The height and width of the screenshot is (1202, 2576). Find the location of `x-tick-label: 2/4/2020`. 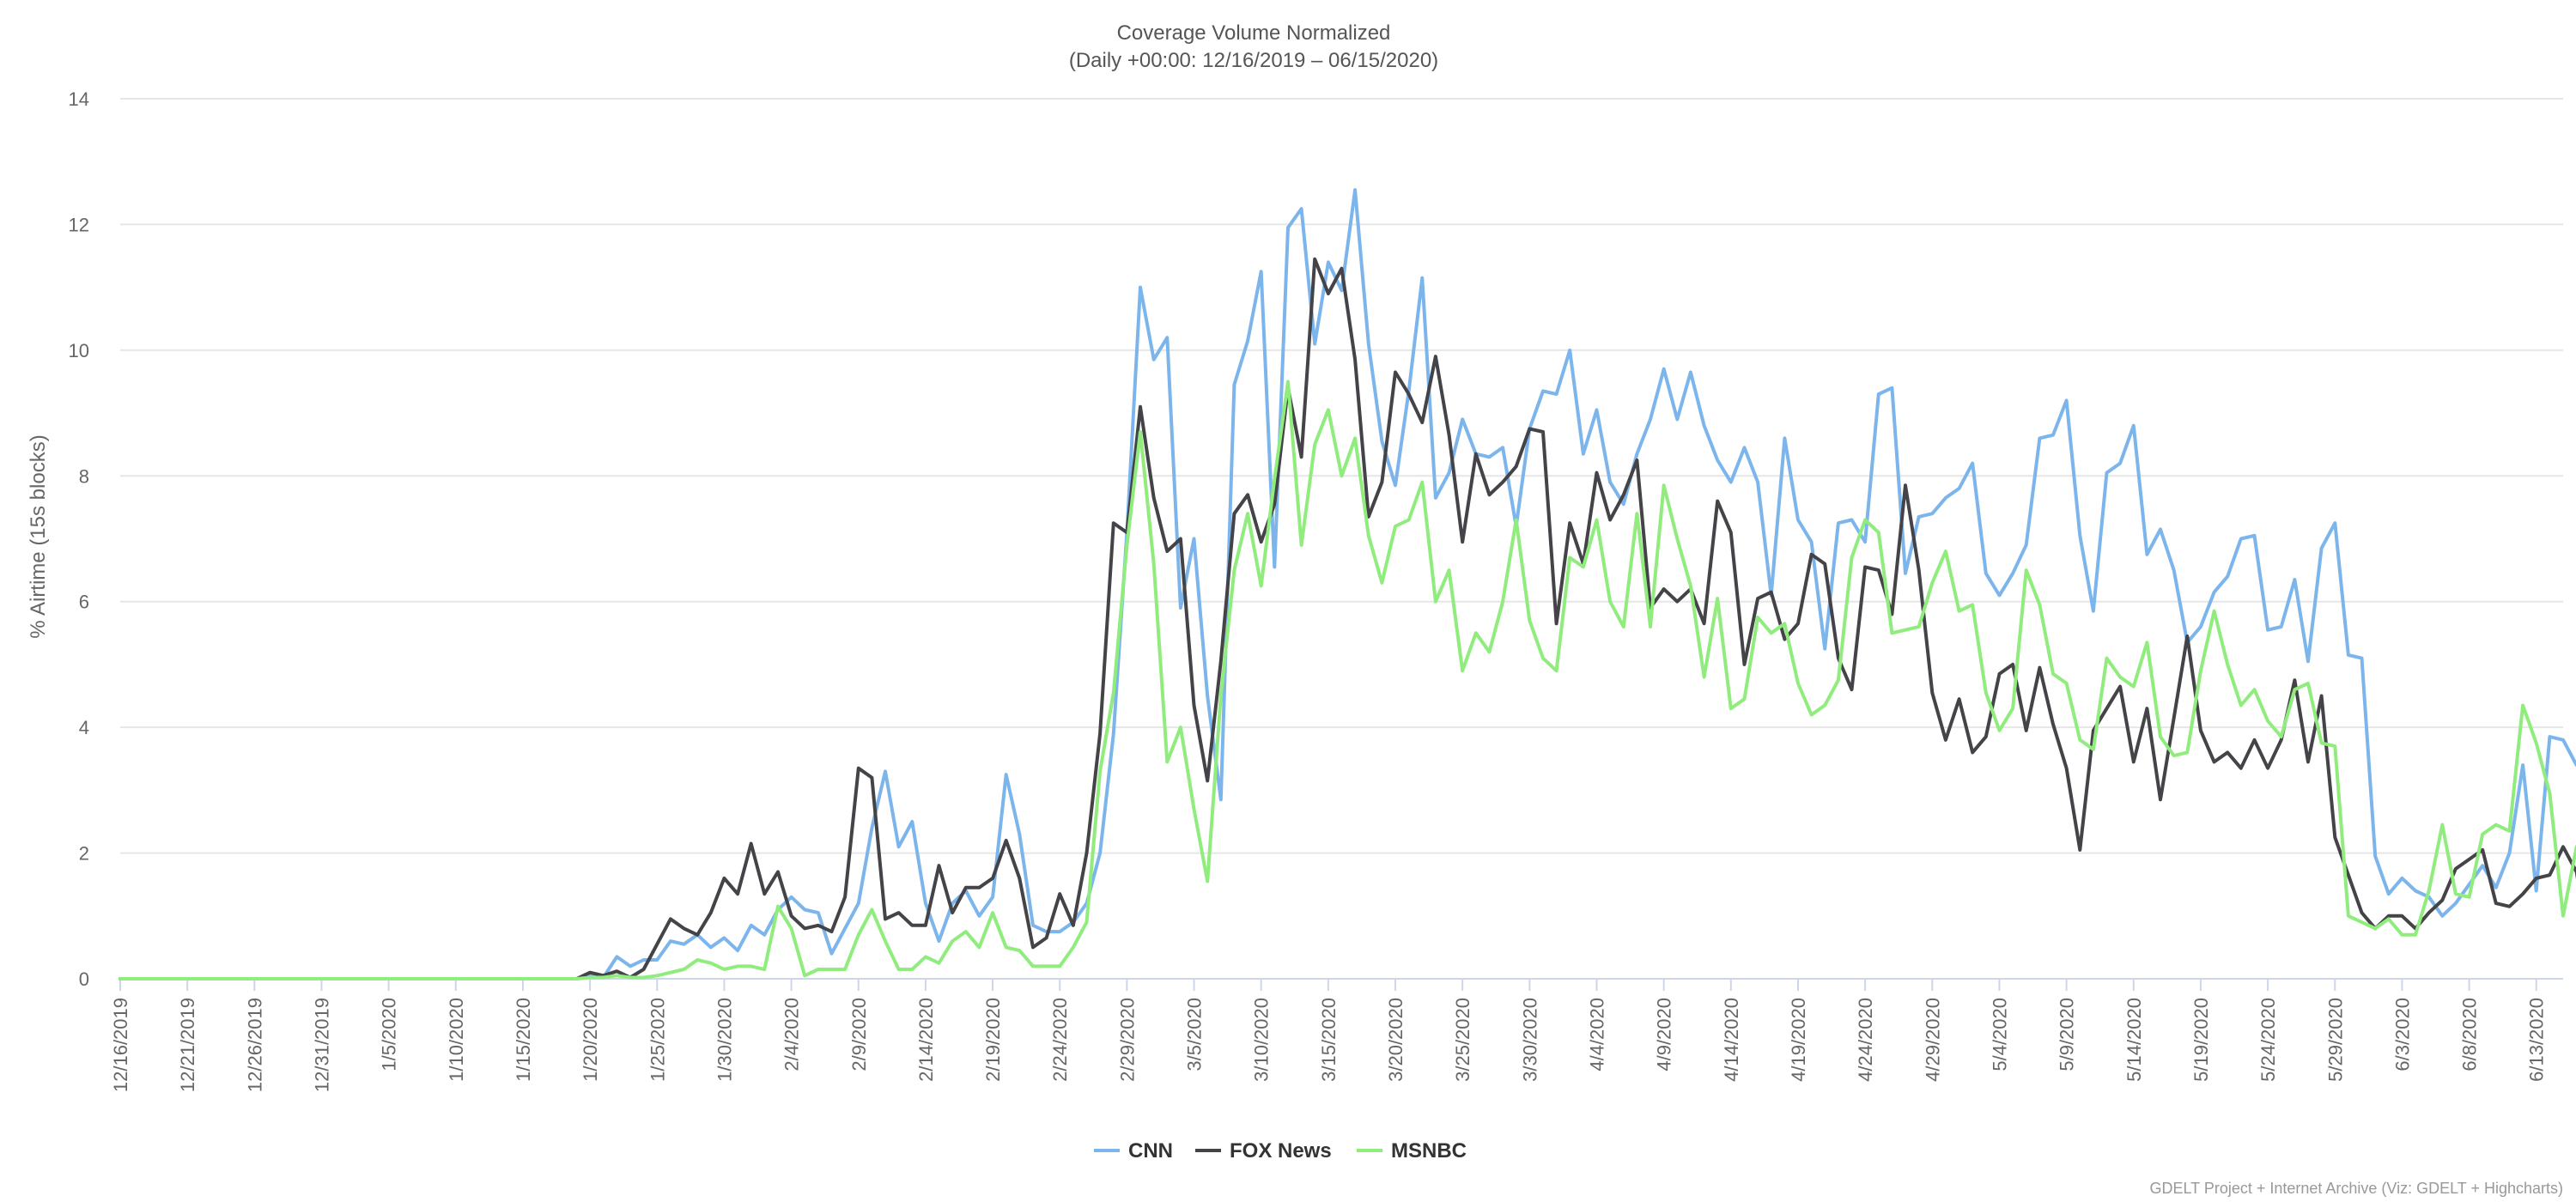

x-tick-label: 2/4/2020 is located at coordinates (792, 1034).